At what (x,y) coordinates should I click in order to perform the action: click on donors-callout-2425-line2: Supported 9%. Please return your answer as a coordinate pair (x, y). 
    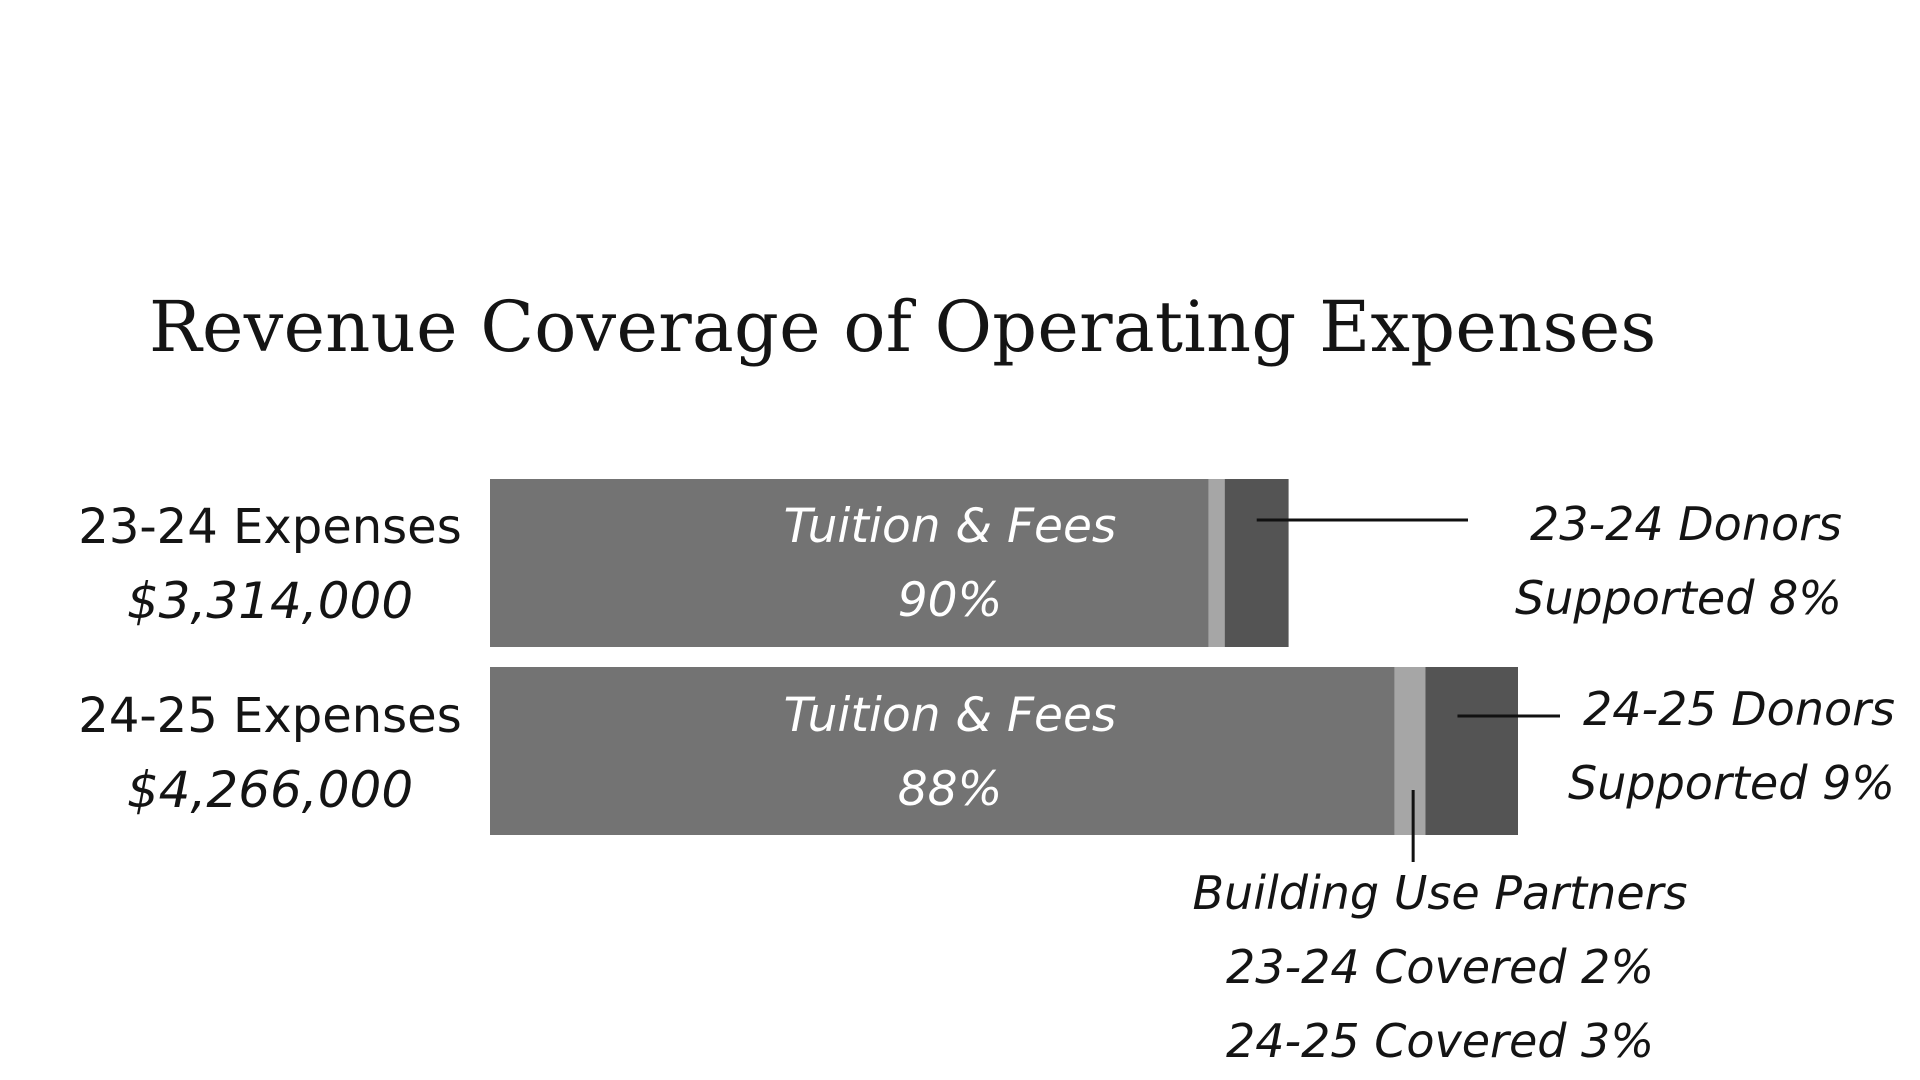
    Looking at the image, I should click on (1731, 783).